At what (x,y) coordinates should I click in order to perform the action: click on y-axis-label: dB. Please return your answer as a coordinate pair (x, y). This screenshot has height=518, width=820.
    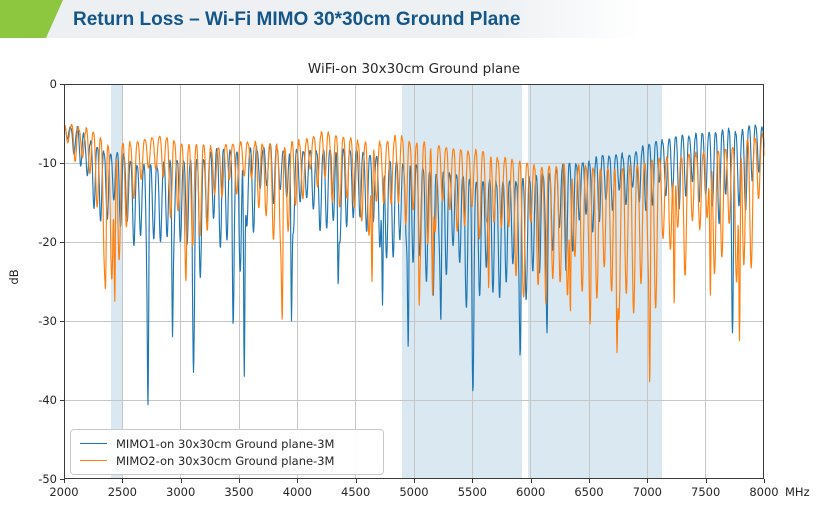
    Looking at the image, I should click on (14, 277).